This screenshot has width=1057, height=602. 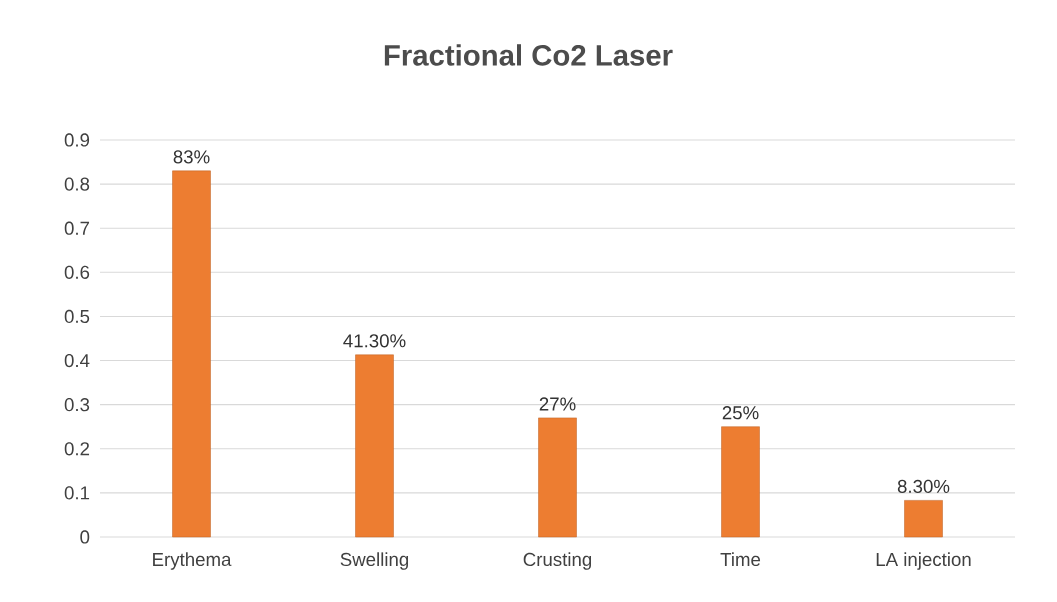 What do you see at coordinates (77, 272) in the screenshot?
I see `y-tick-label: 0.6` at bounding box center [77, 272].